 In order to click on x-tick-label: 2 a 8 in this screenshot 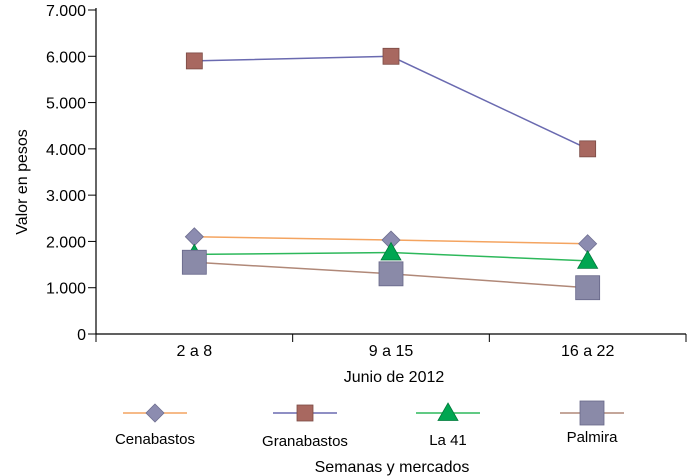, I will do `click(195, 351)`.